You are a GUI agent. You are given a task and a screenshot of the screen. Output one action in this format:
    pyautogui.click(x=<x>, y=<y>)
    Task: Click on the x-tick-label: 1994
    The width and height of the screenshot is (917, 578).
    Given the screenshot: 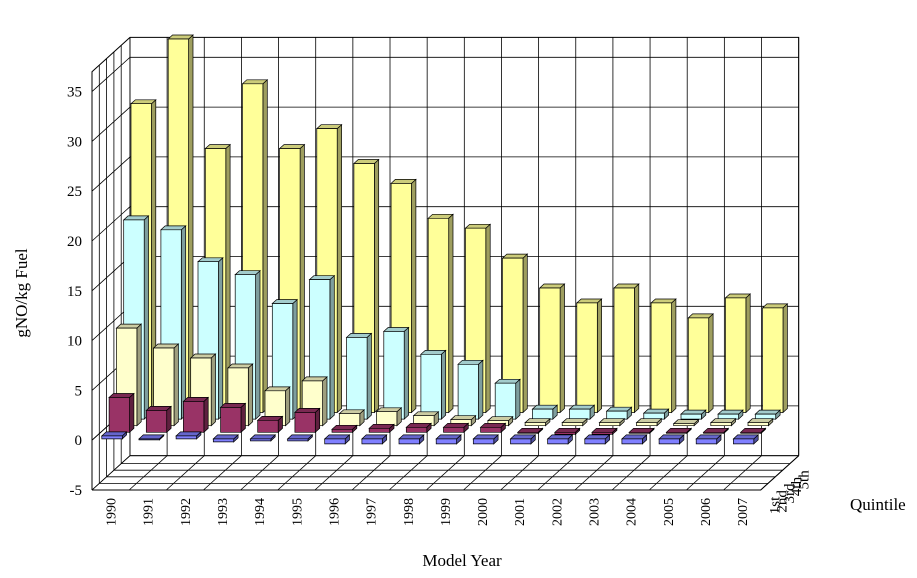 What is the action you would take?
    pyautogui.click(x=260, y=512)
    